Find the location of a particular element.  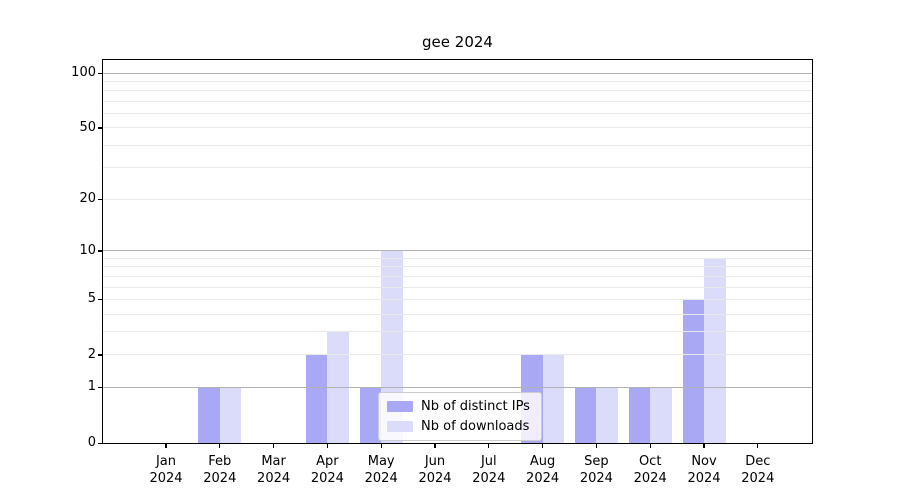

legend-item: Nb of downloads is located at coordinates (458, 426).